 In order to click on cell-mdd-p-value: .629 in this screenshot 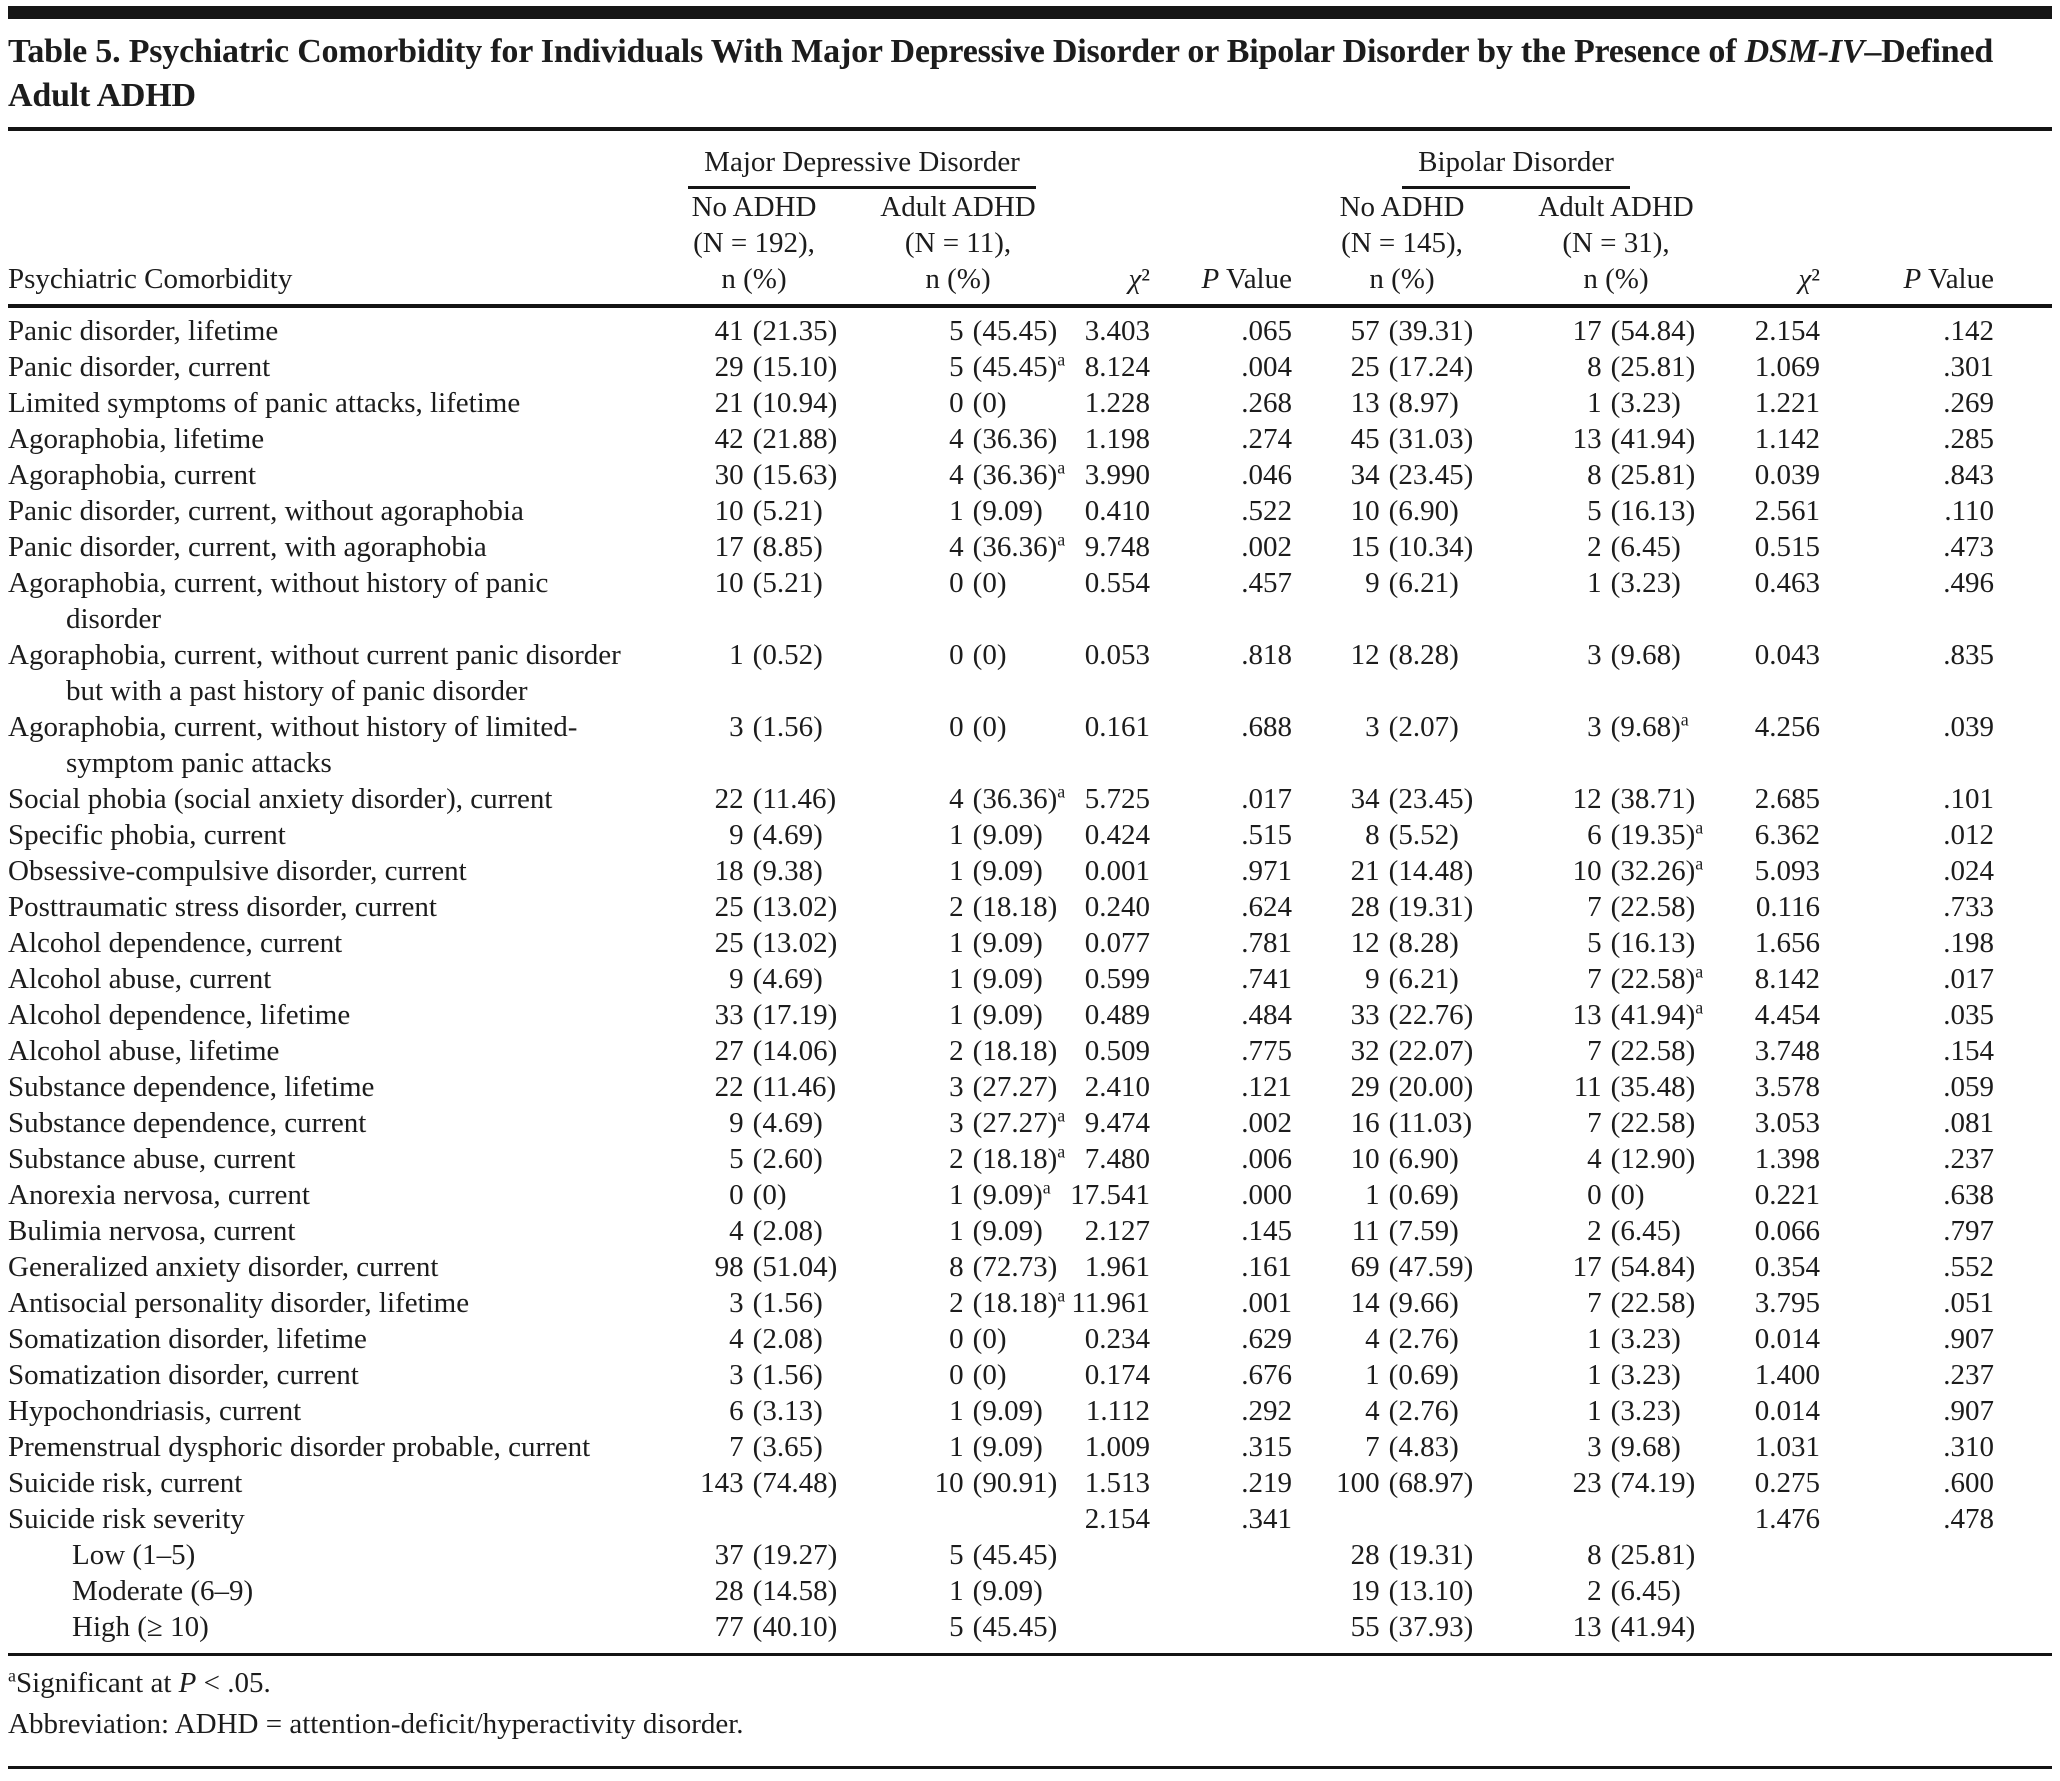, I will do `click(1266, 1339)`.